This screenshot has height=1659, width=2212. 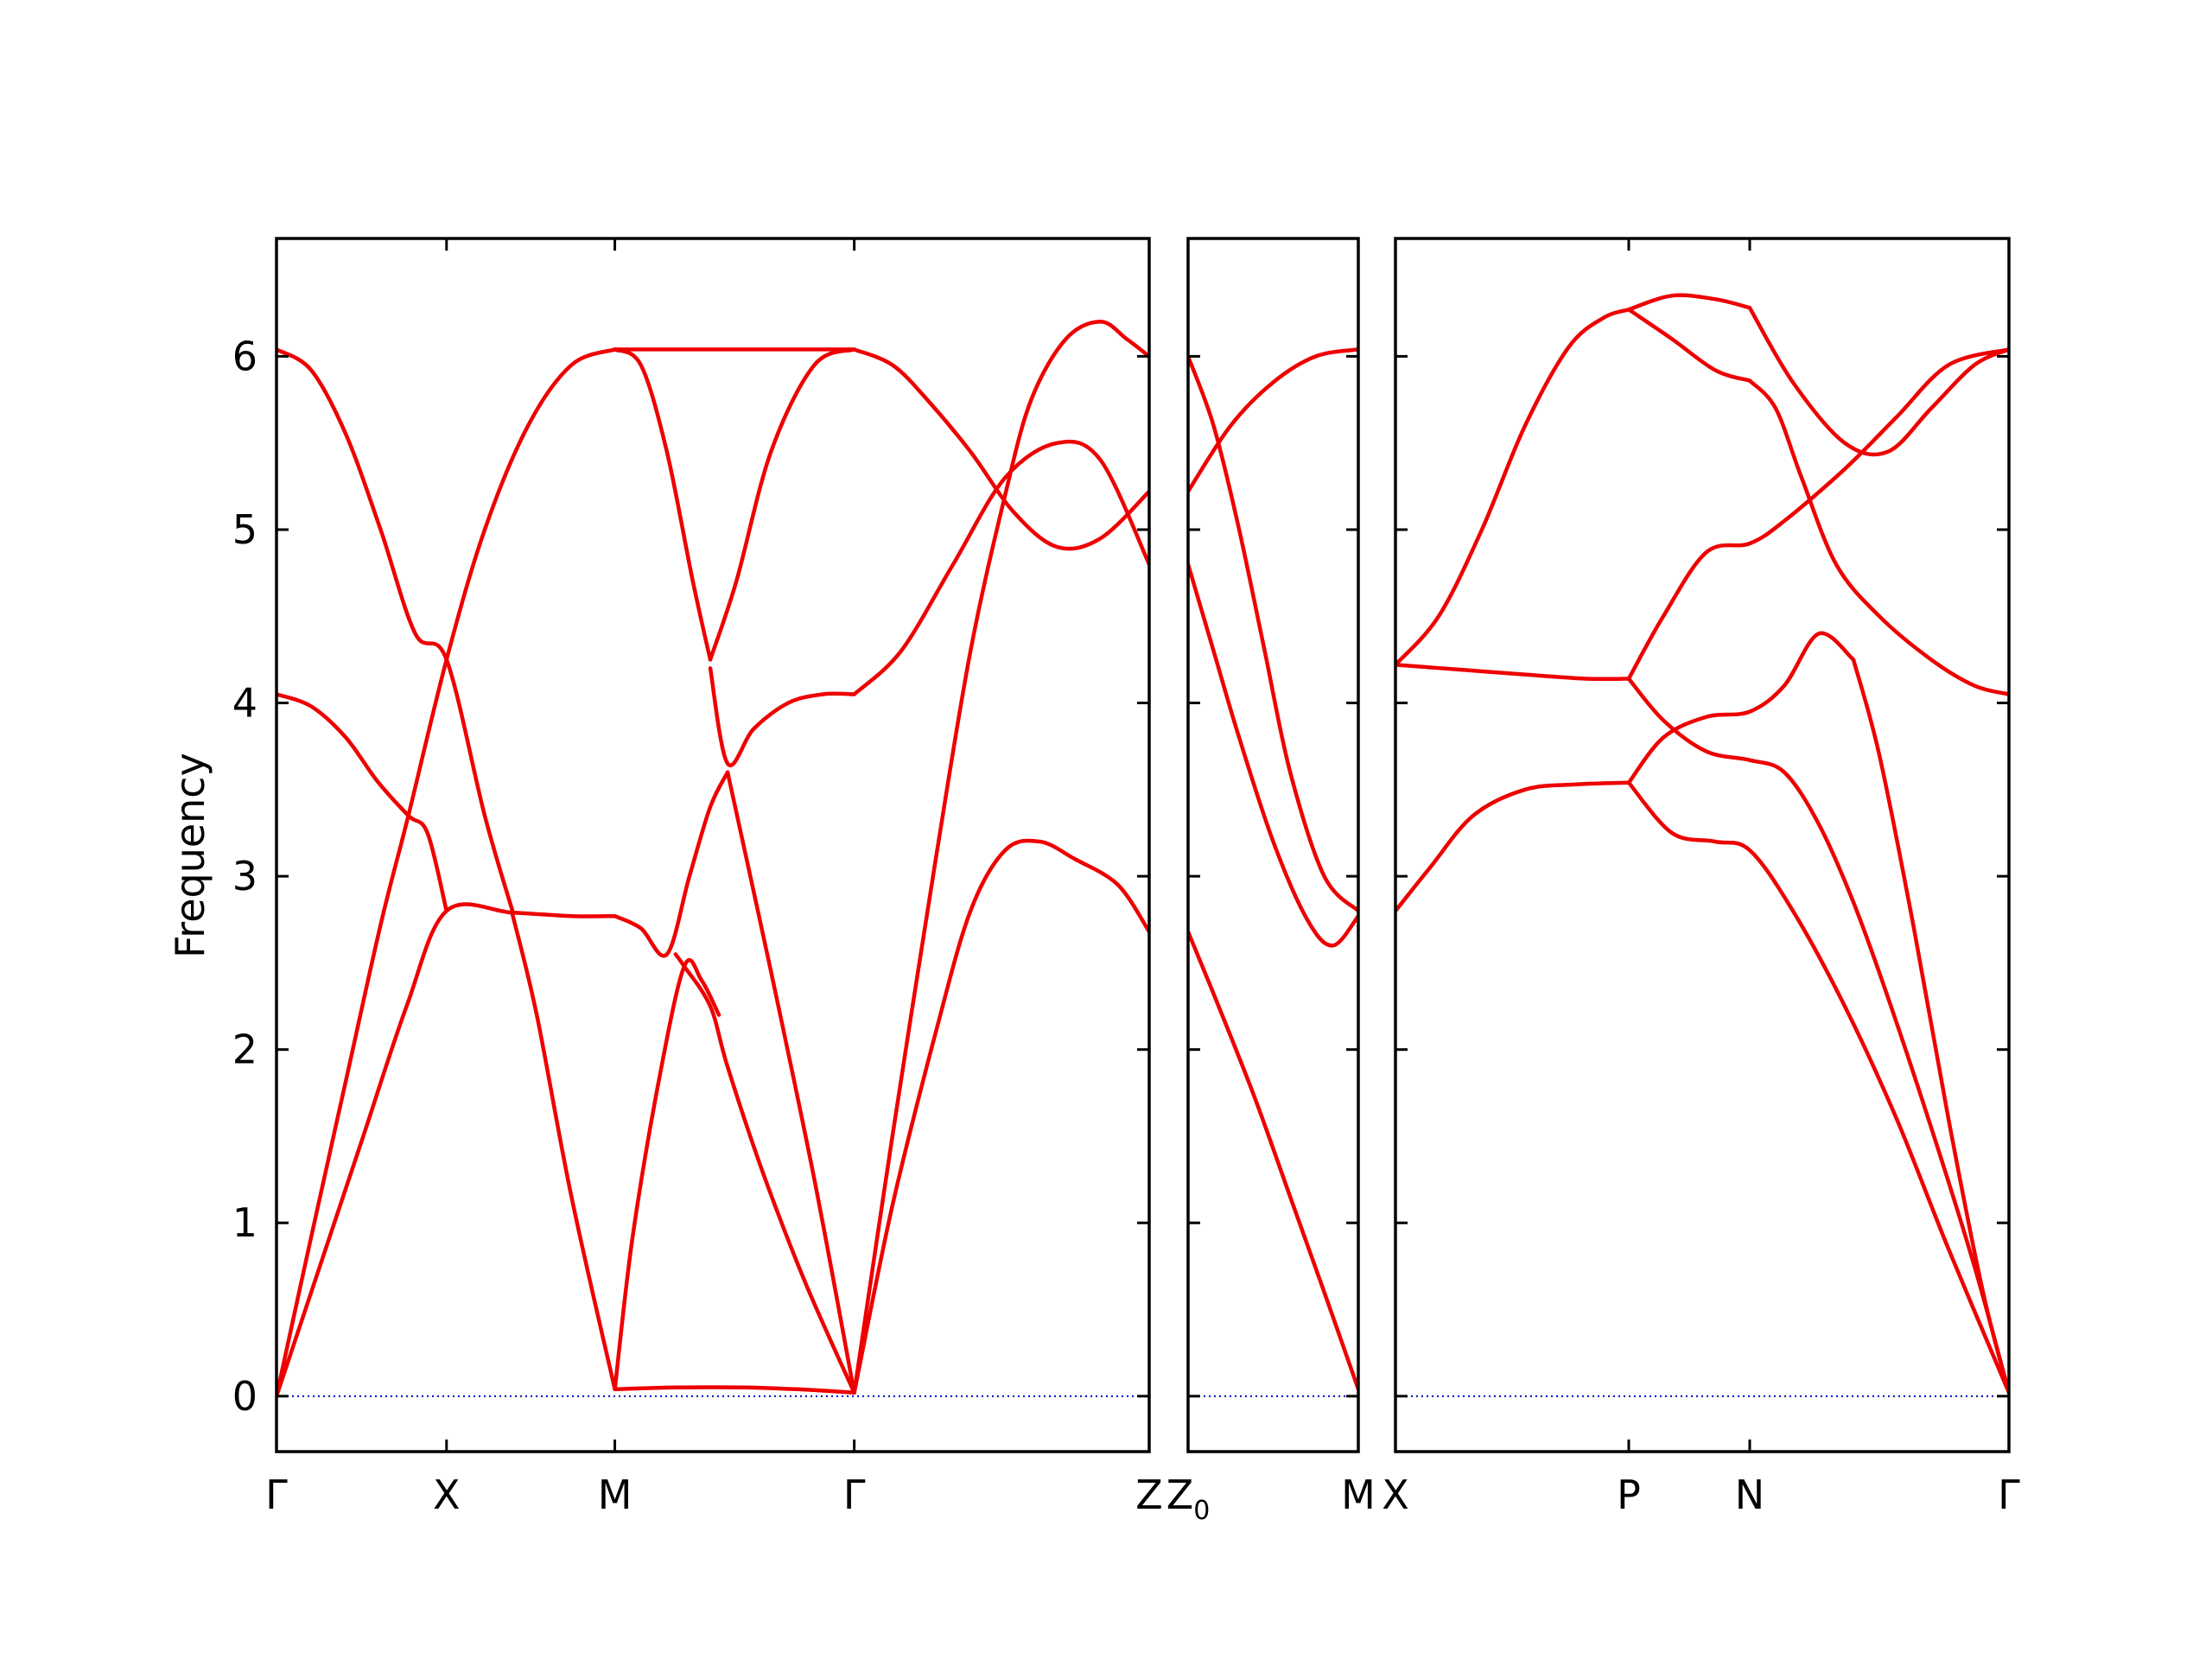 I want to click on panel-2-bands, so click(x=1273, y=869).